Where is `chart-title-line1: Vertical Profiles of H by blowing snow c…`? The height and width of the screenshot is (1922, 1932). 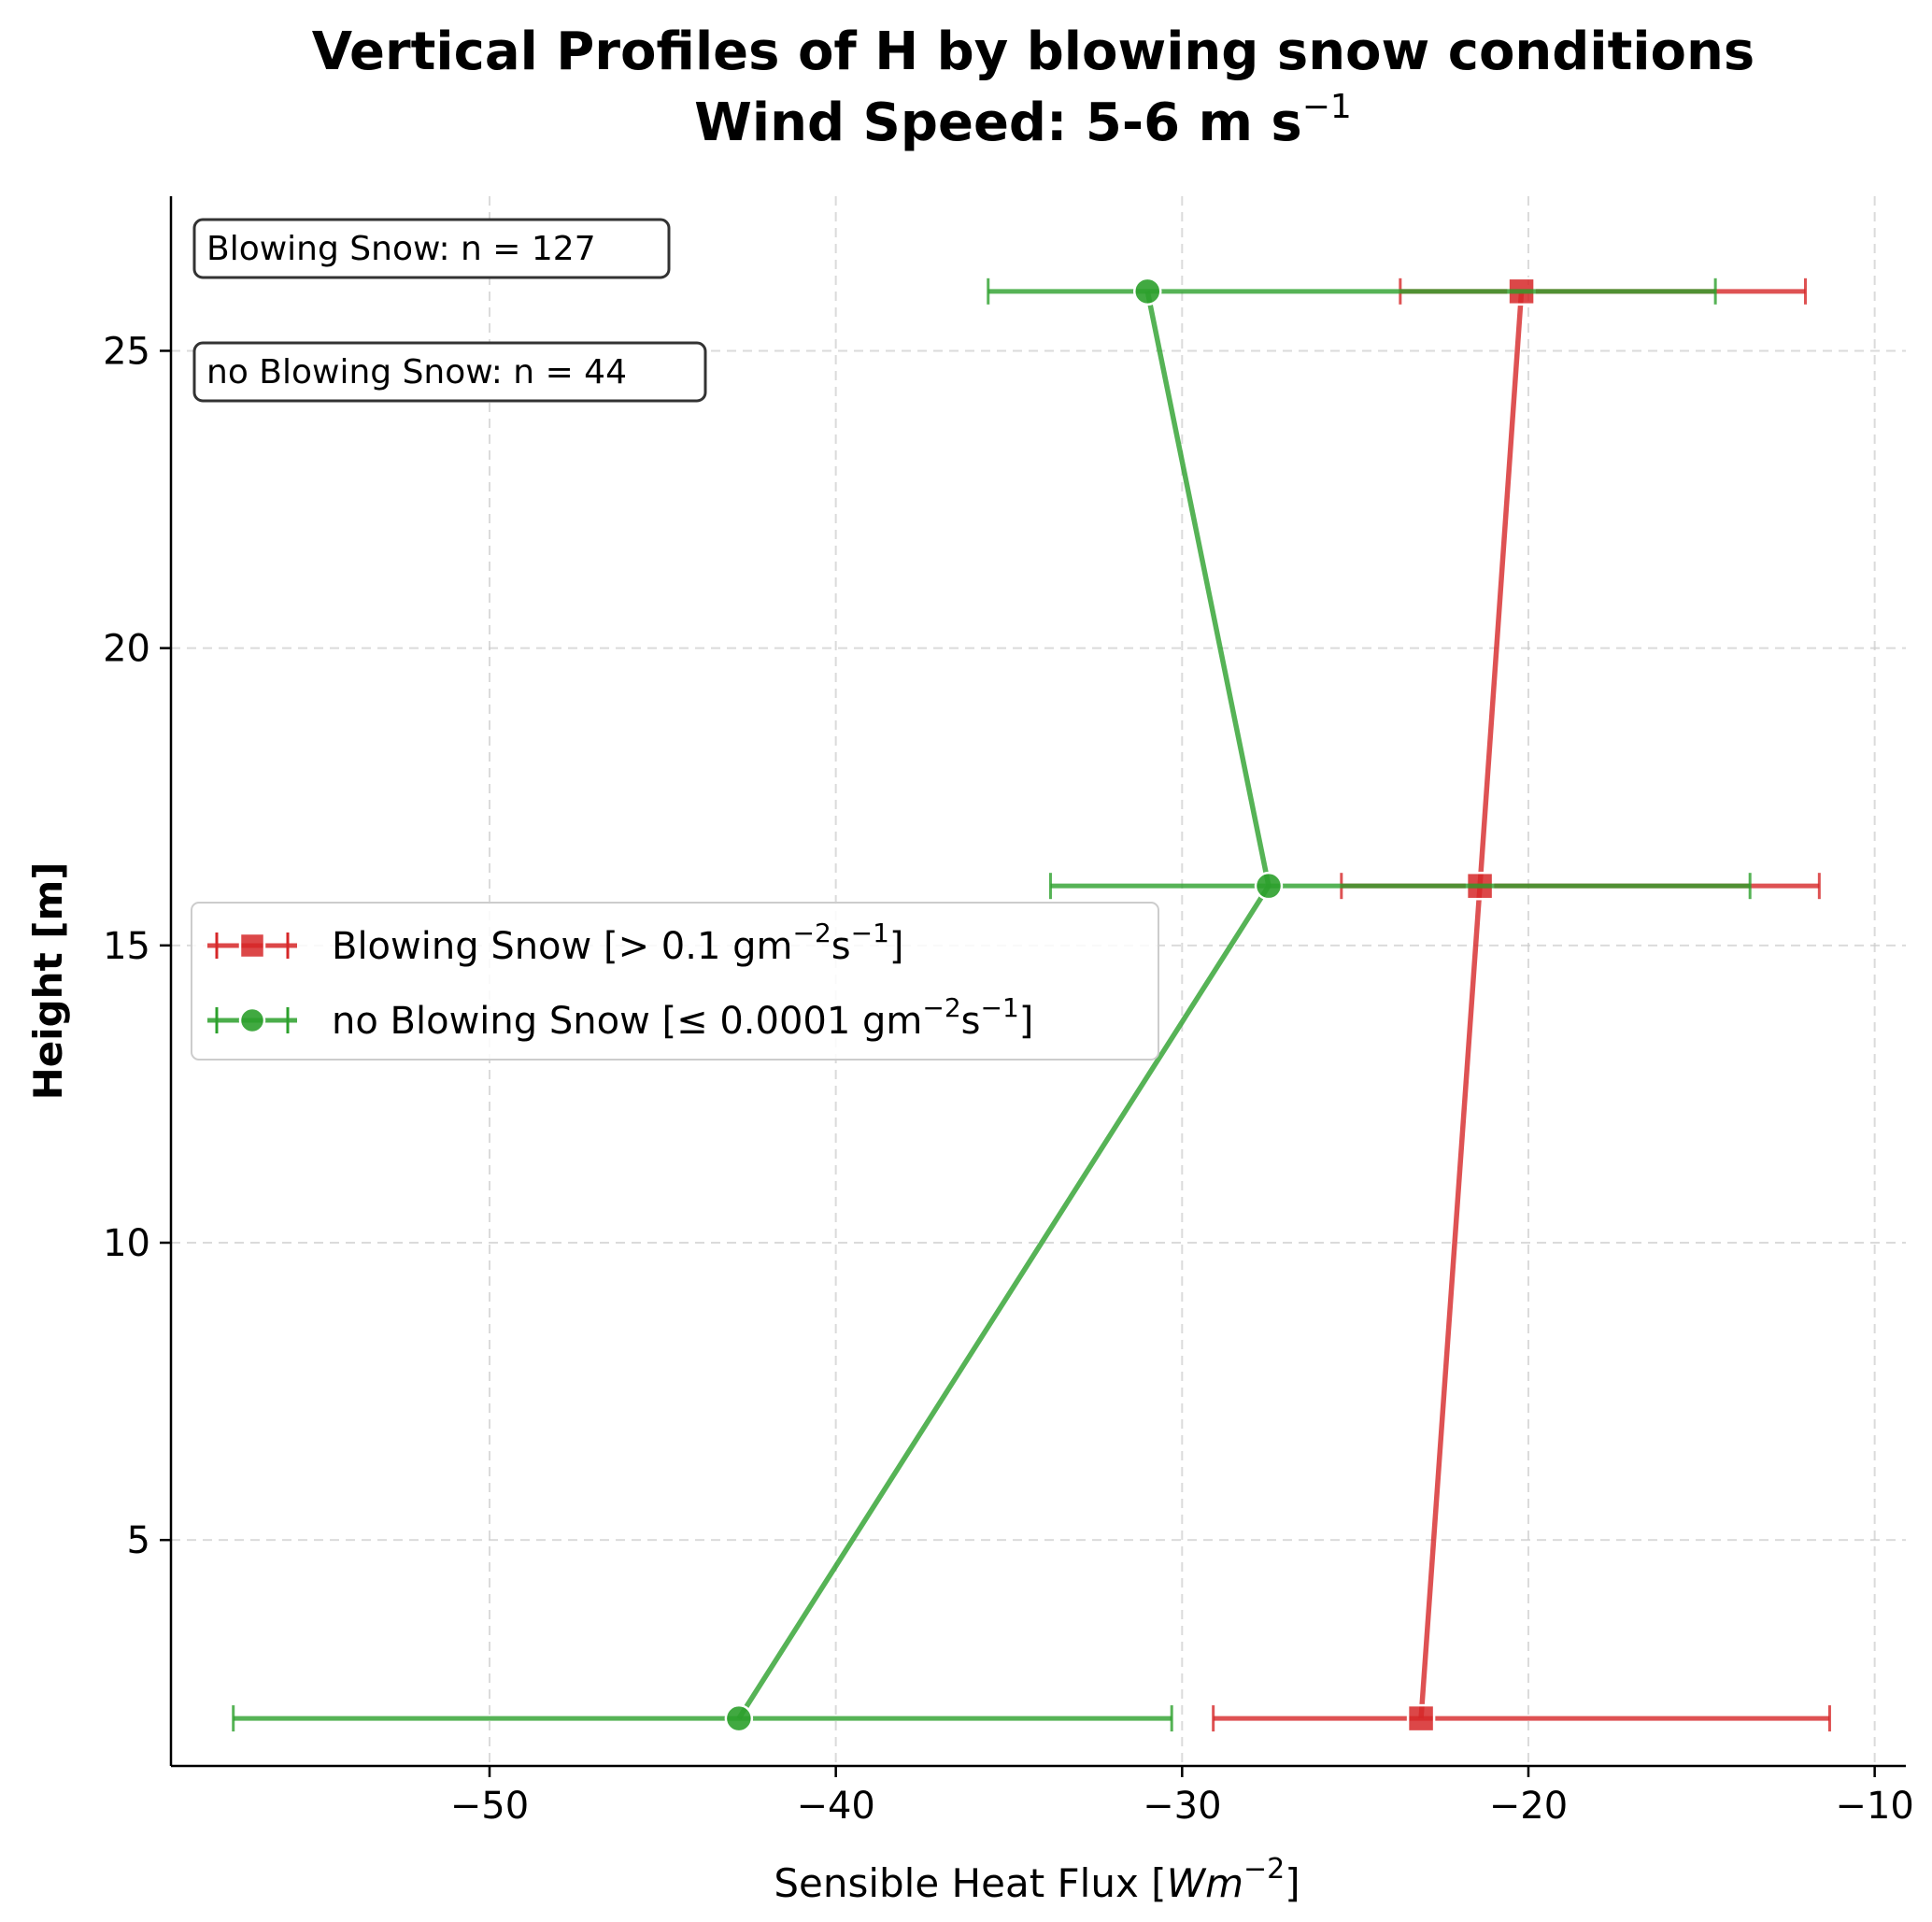
chart-title-line1: Vertical Profiles of H by blowing snow c… is located at coordinates (1033, 51).